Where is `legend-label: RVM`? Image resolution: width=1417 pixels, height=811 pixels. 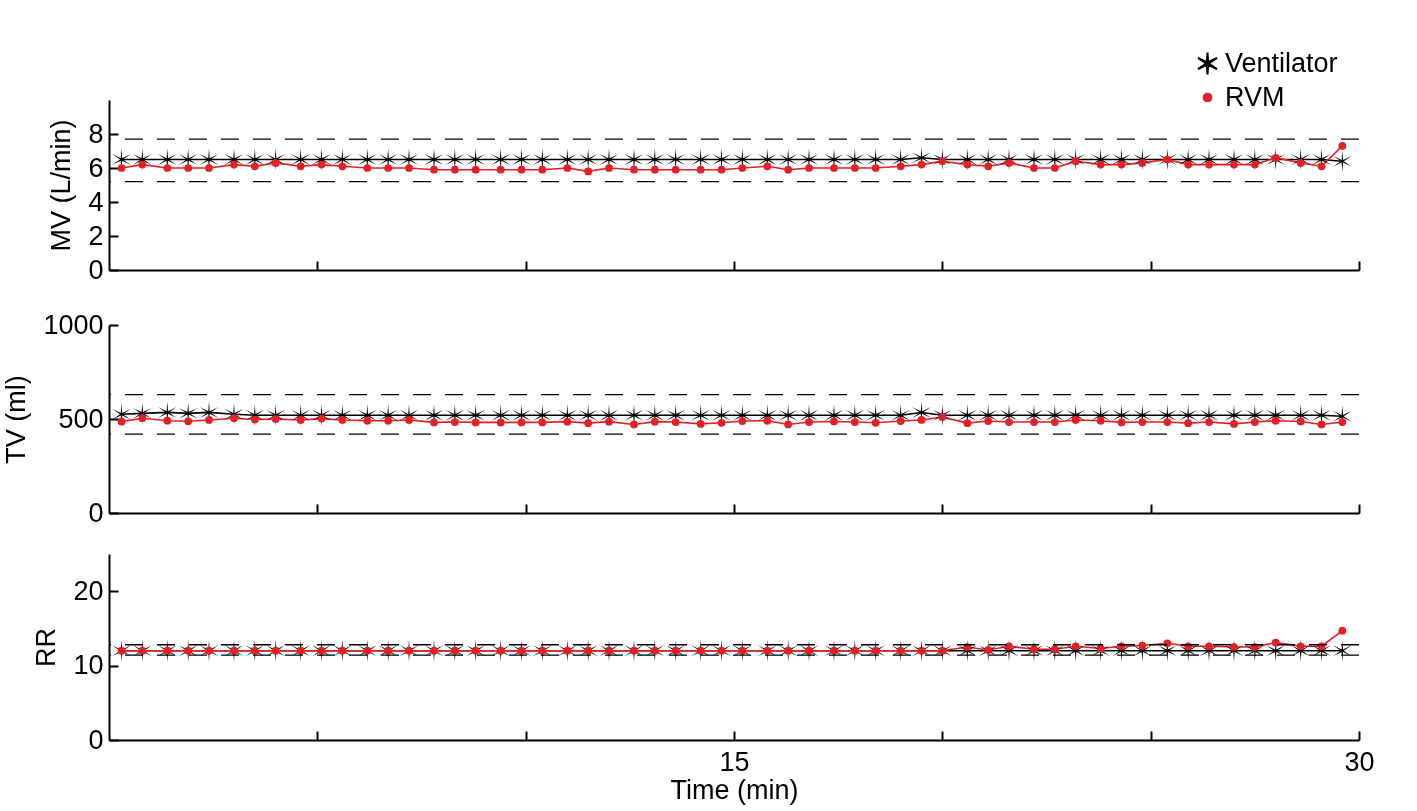
legend-label: RVM is located at coordinates (1255, 96).